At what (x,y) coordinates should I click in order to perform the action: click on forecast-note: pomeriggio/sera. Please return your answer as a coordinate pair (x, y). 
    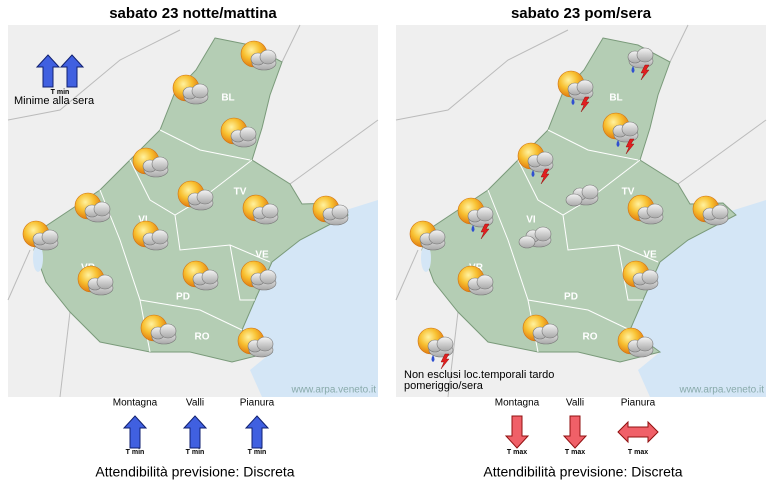
    Looking at the image, I should click on (444, 386).